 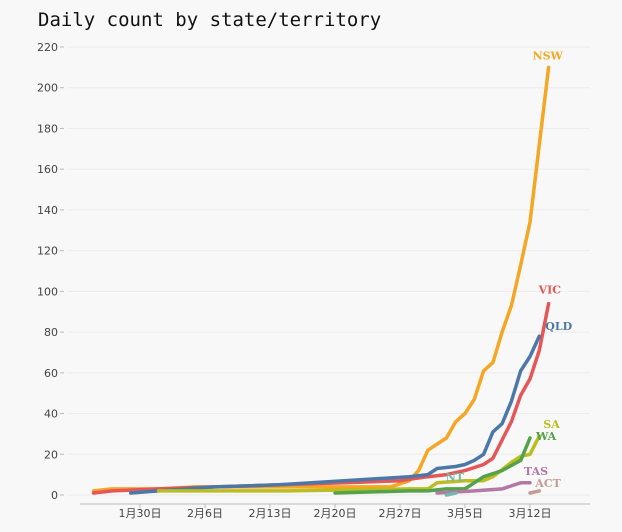 I want to click on series-label-vic: VIC, so click(x=550, y=290).